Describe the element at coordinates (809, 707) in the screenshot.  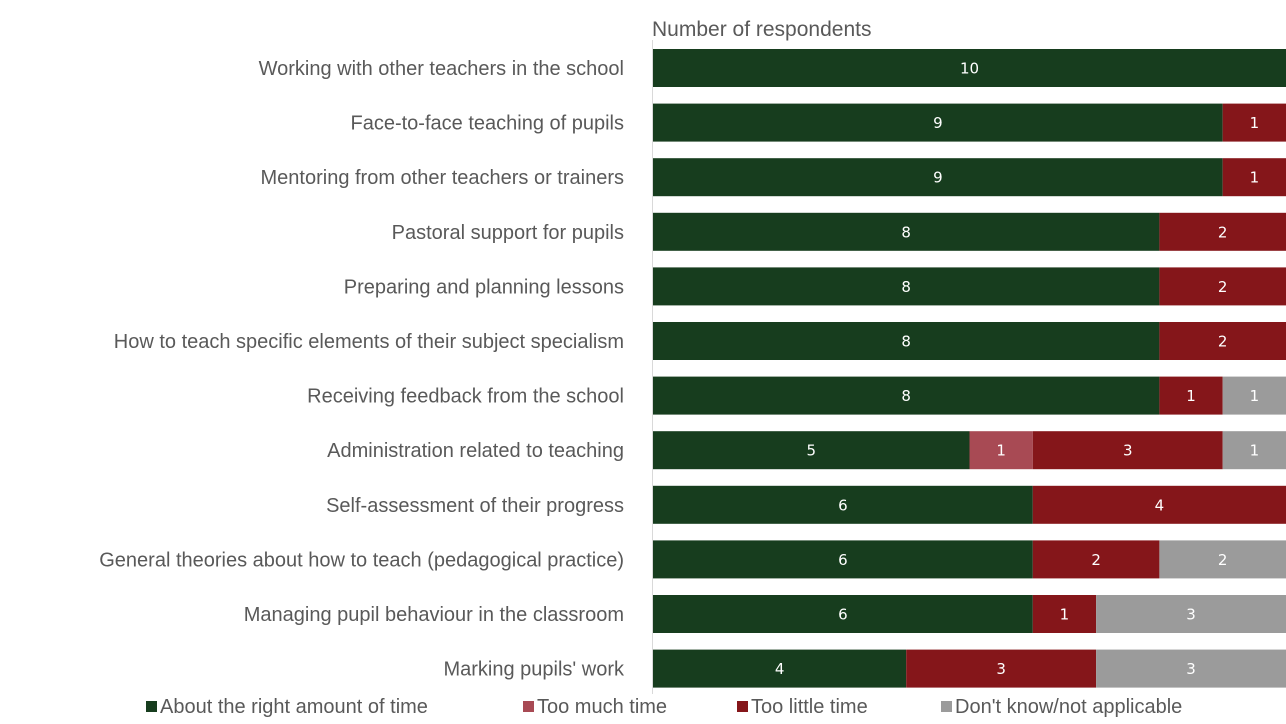
I see `legend-label: Too little time` at that location.